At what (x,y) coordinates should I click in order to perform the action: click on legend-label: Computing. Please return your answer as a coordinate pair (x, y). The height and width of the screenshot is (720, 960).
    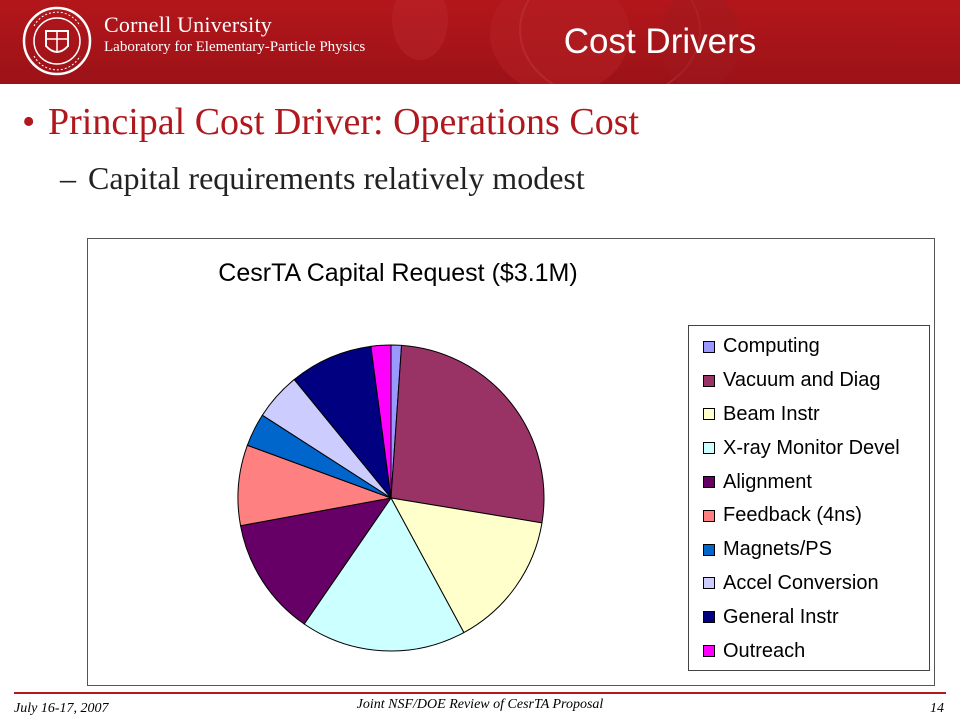
    Looking at the image, I should click on (771, 346).